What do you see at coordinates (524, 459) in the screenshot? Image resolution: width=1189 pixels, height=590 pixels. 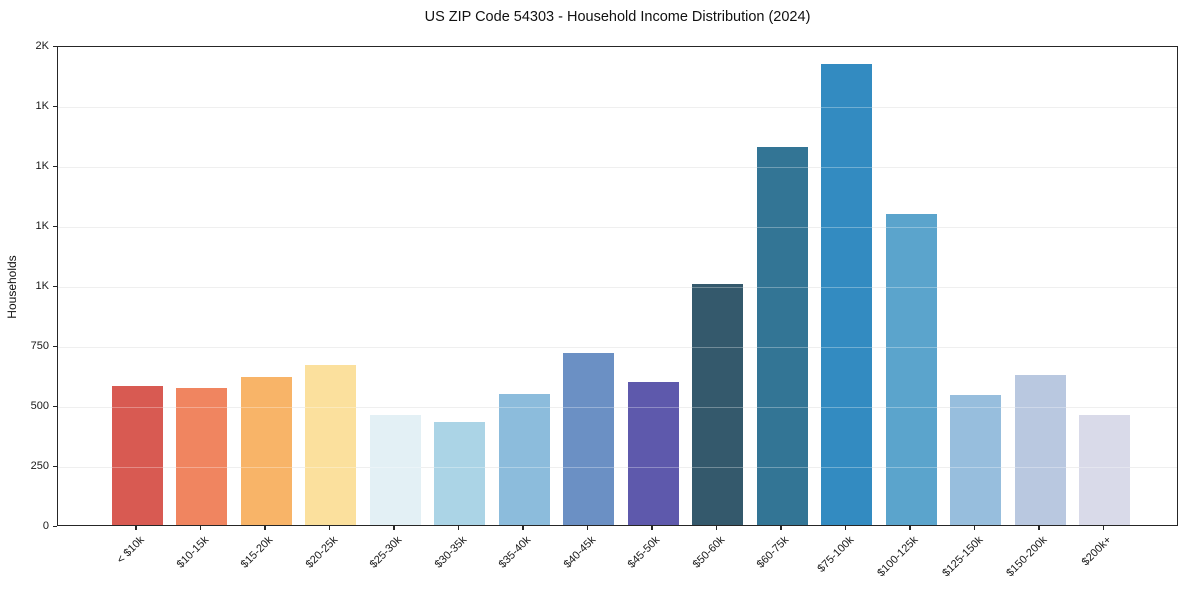 I see `bar-35-40k` at bounding box center [524, 459].